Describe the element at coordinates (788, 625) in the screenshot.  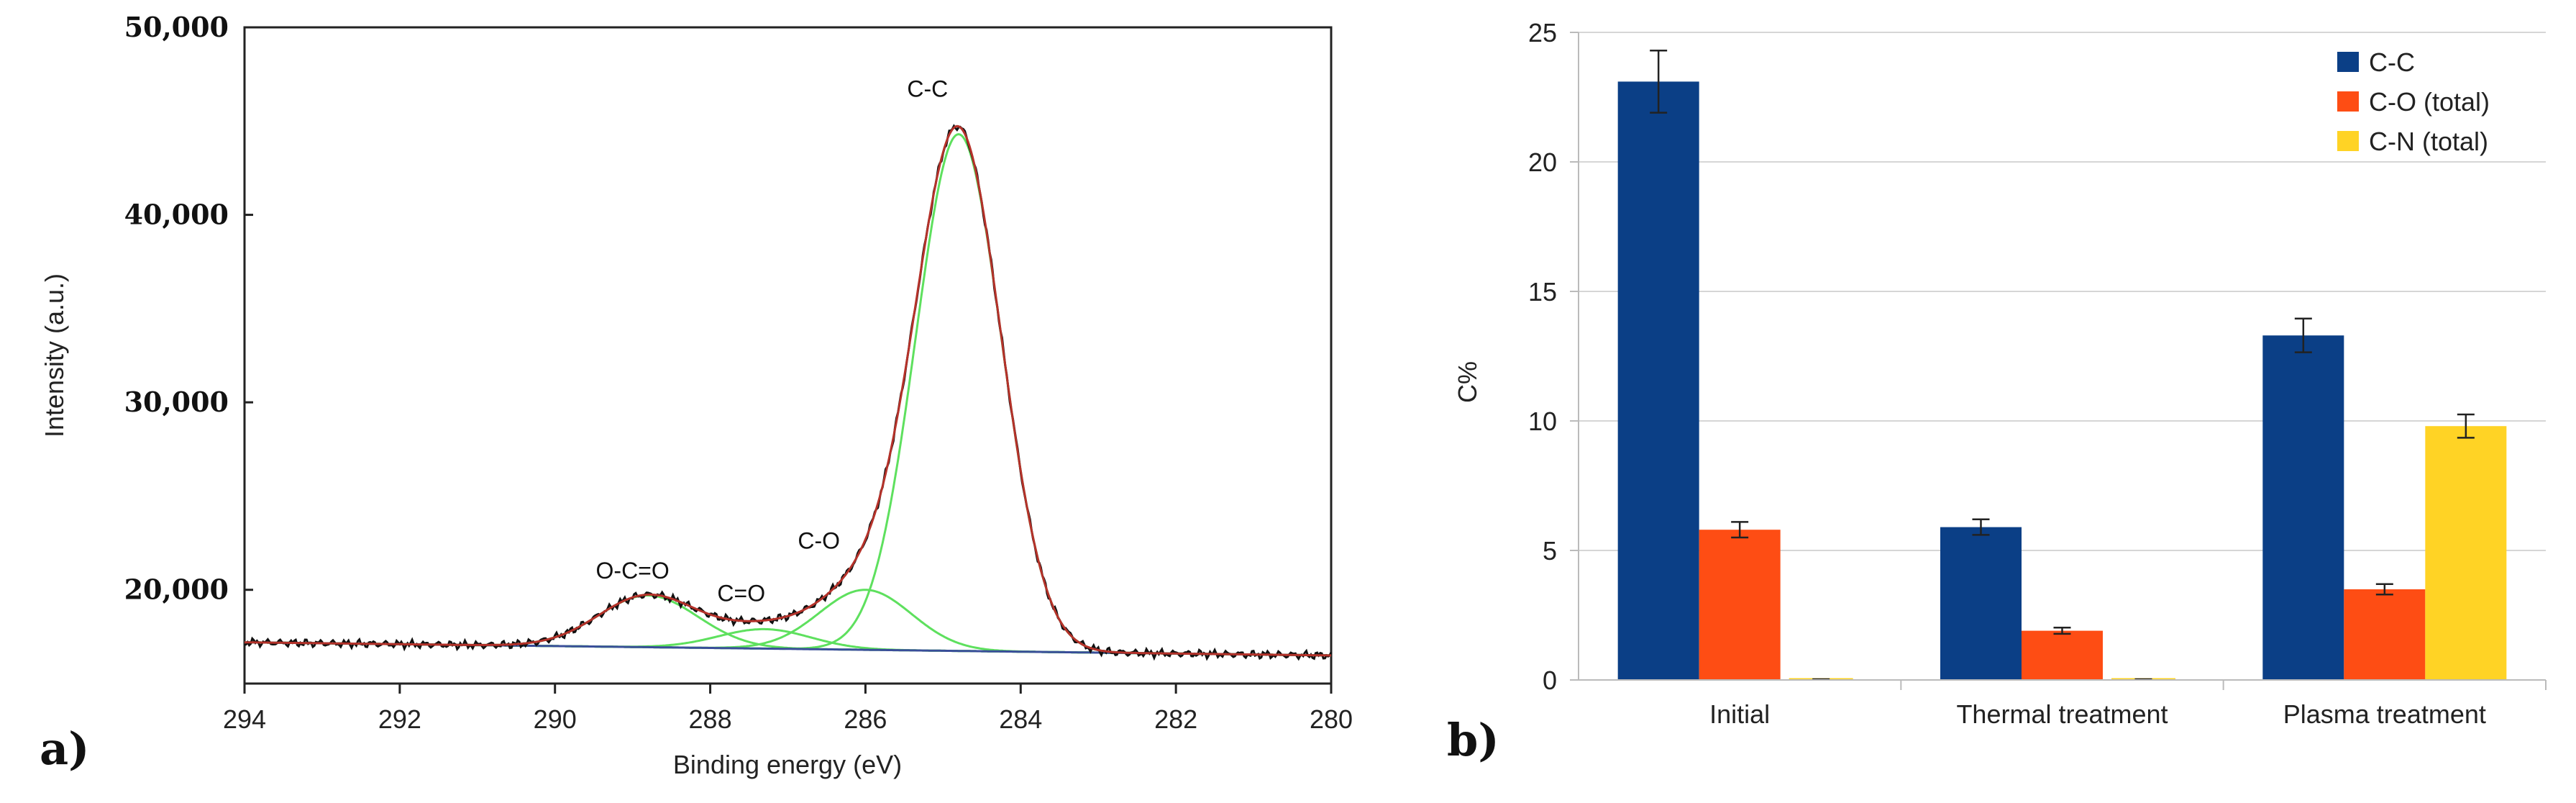
I see `panel-a-component-o-c-o` at that location.